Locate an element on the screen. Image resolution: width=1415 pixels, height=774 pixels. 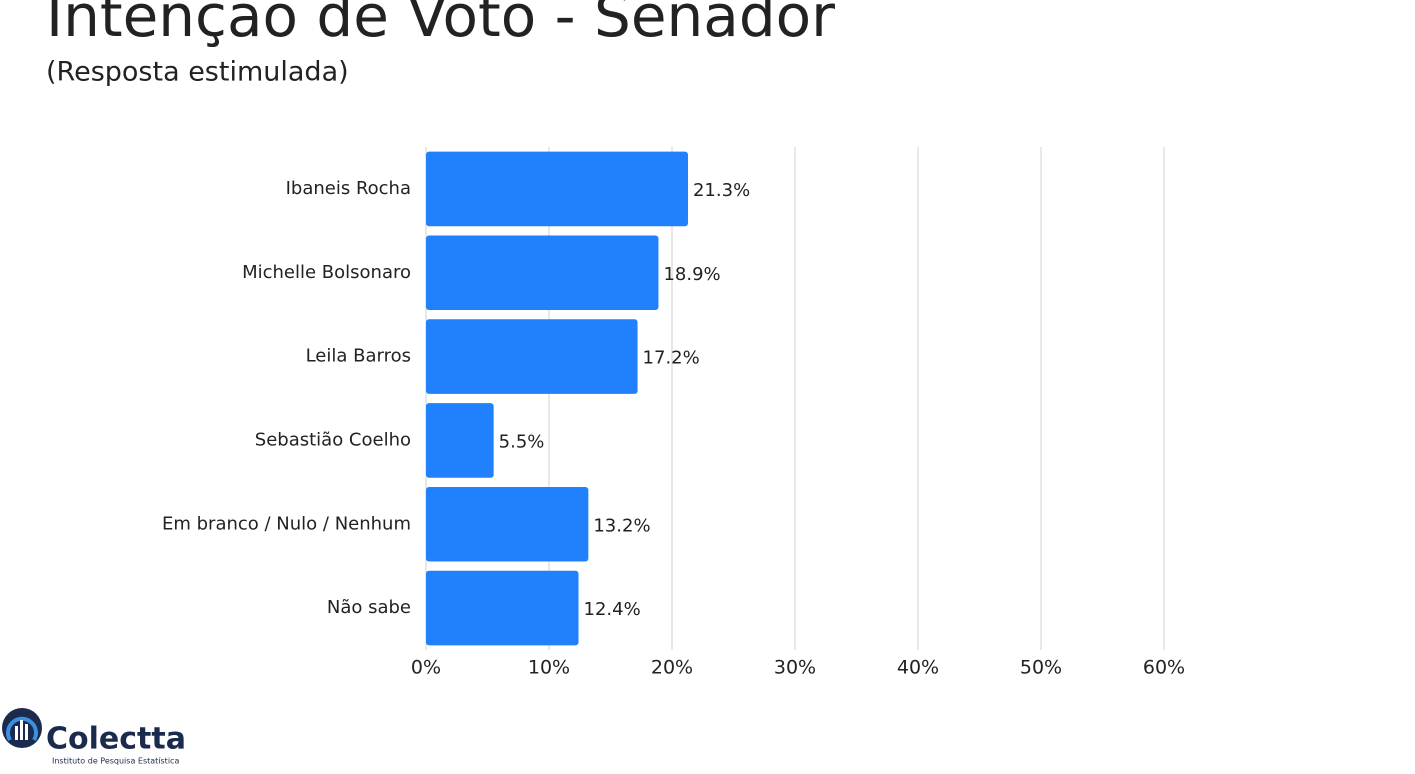
chart-subtitle: (Resposta estimulada) is located at coordinates (197, 72).